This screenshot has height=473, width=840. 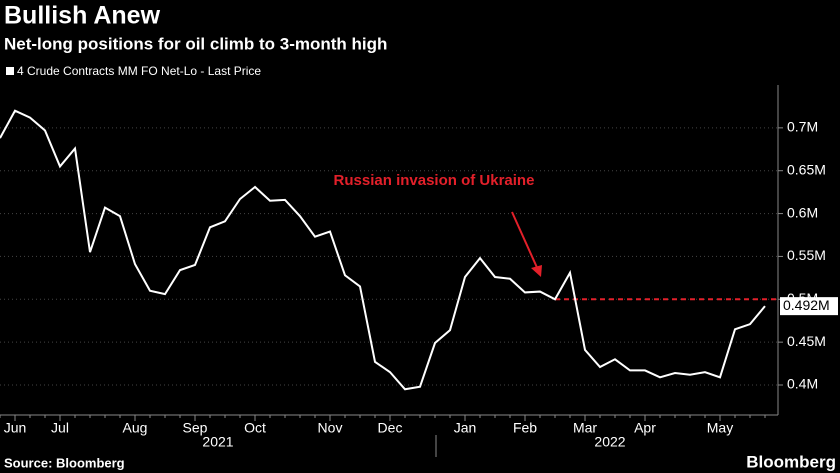 What do you see at coordinates (802, 212) in the screenshot?
I see `y-tick-label: 0.6M` at bounding box center [802, 212].